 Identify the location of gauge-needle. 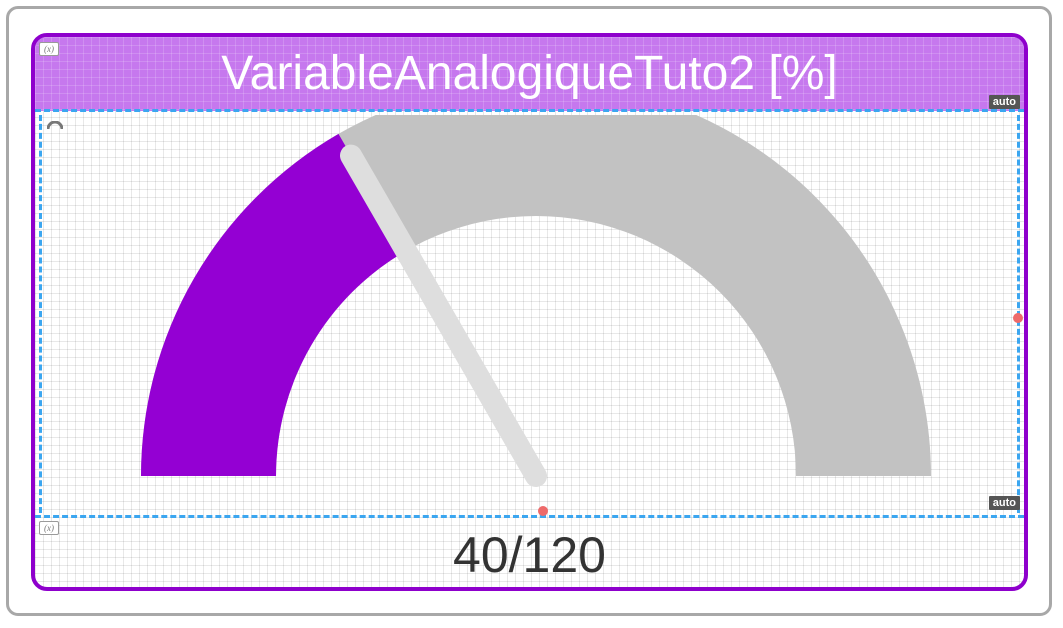
(443, 315).